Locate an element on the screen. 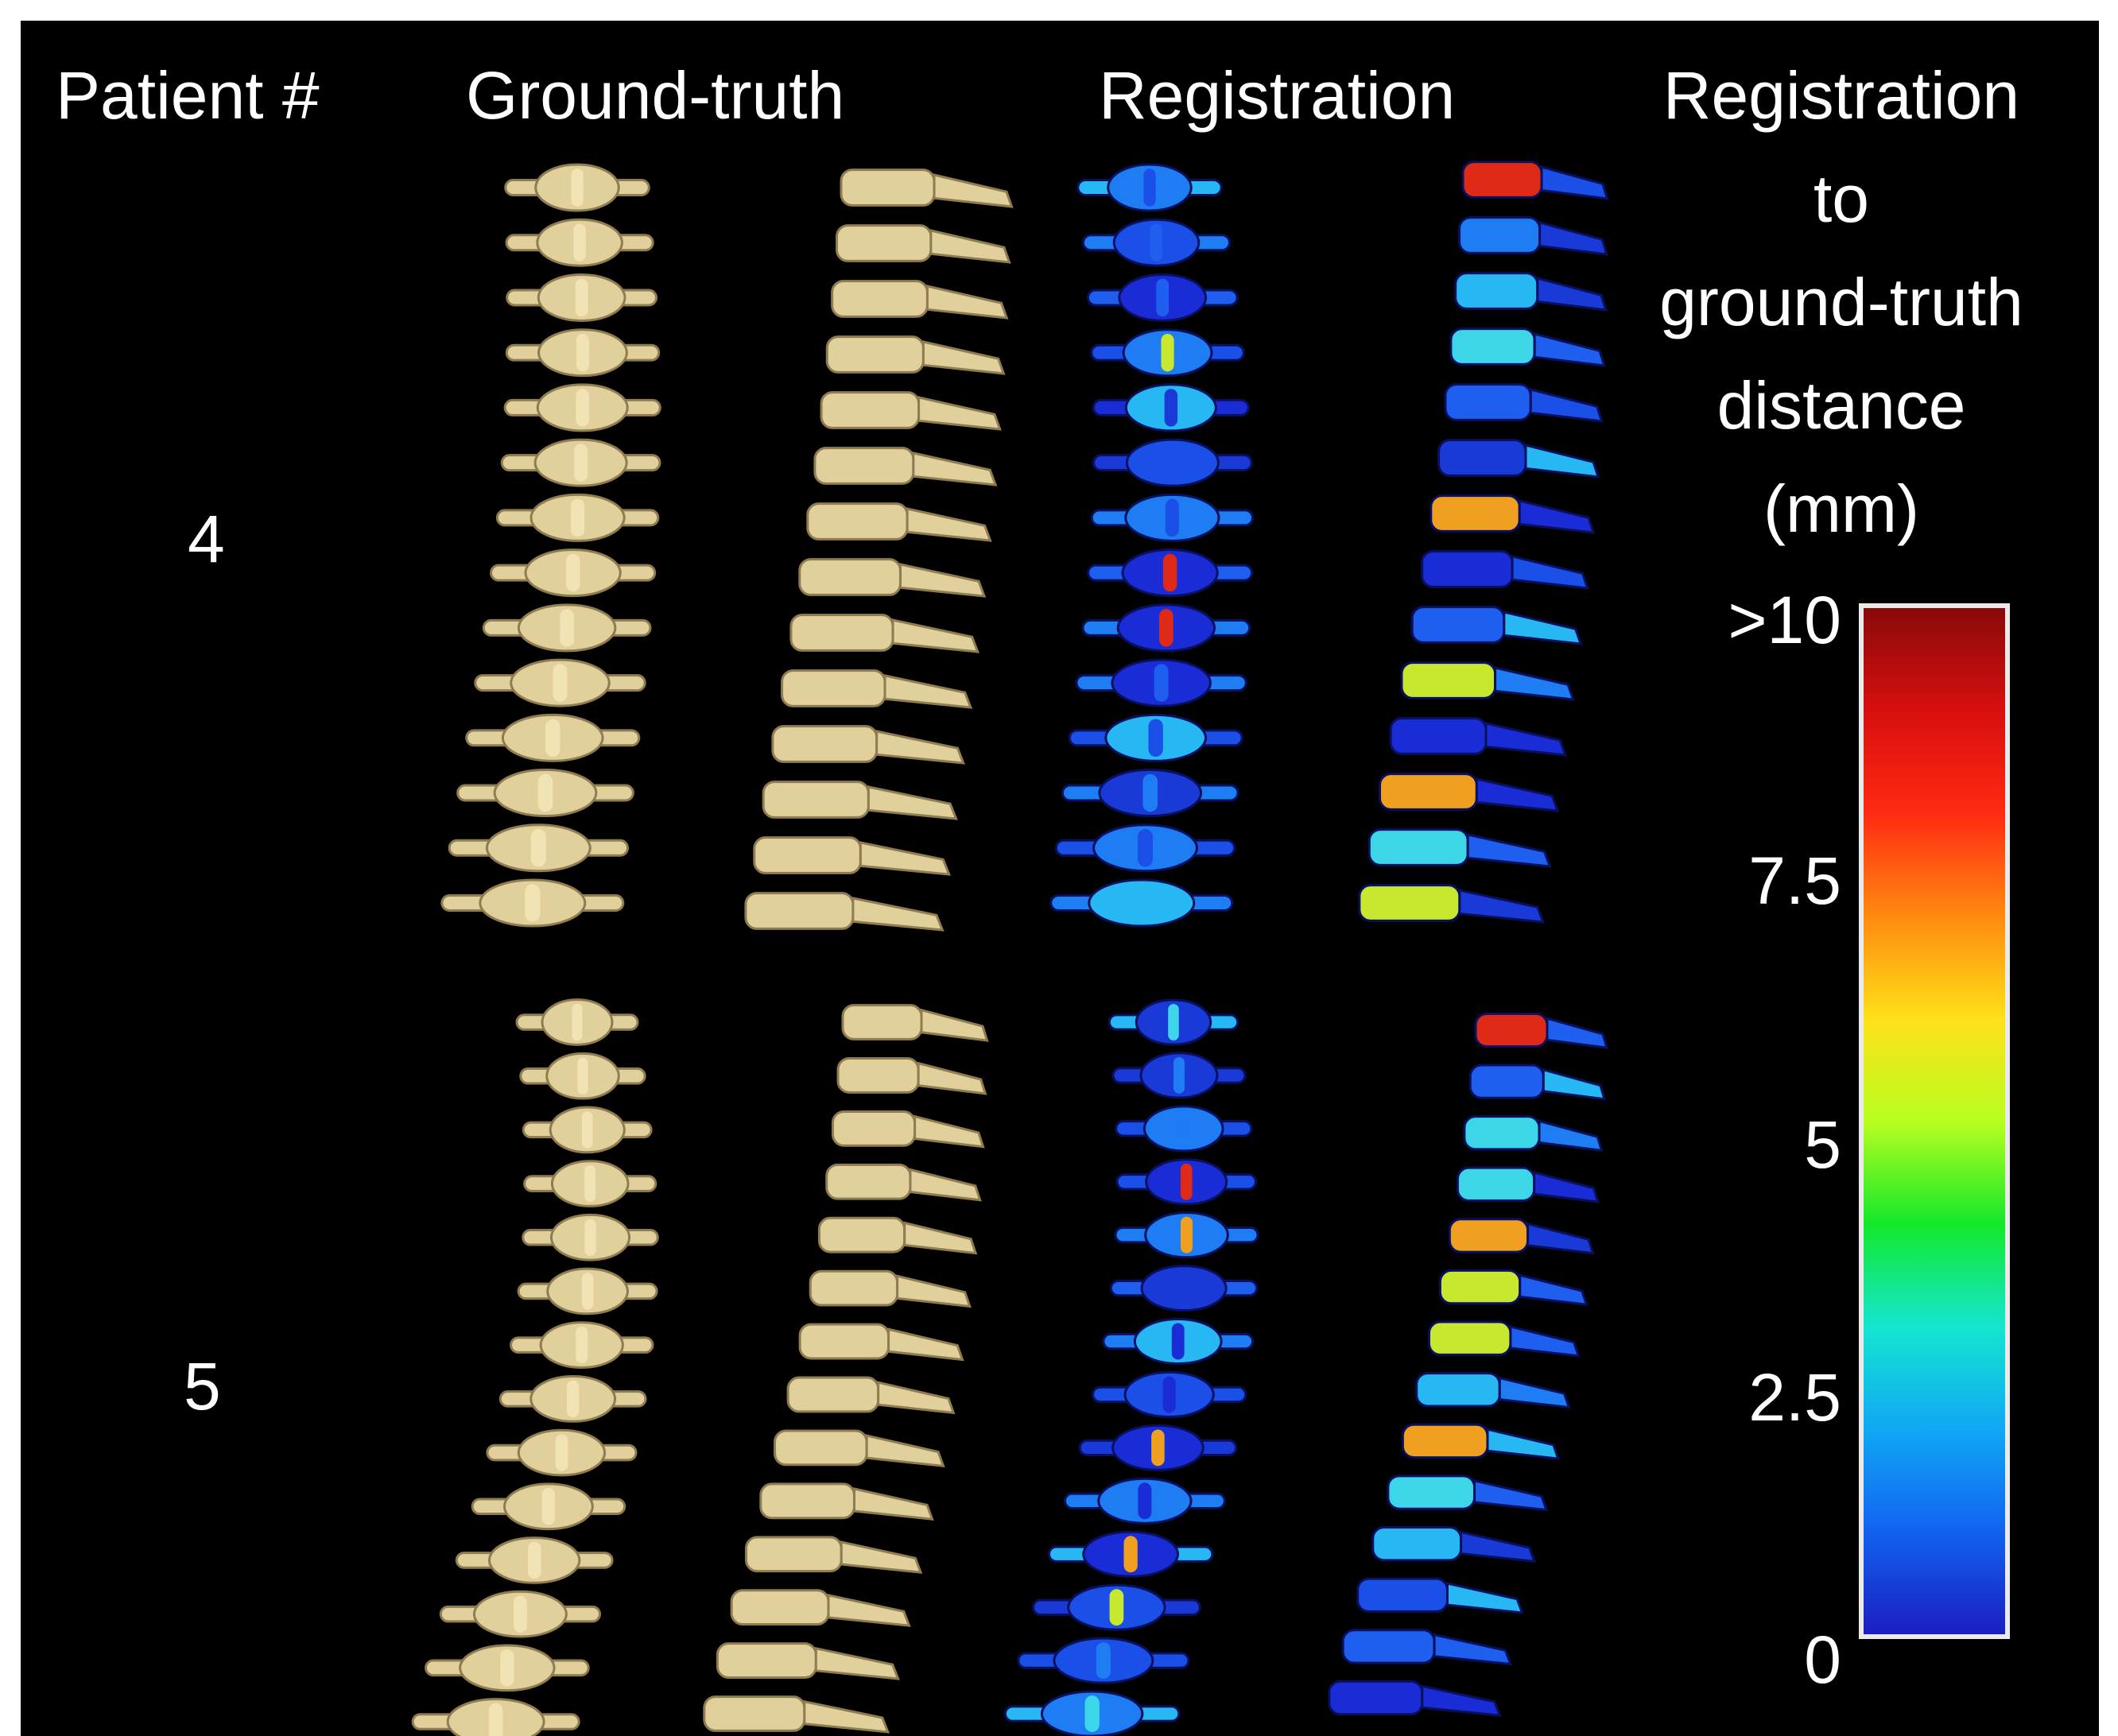 This screenshot has width=2118, height=1736. distance-title-line: Registration is located at coordinates (1841, 95).